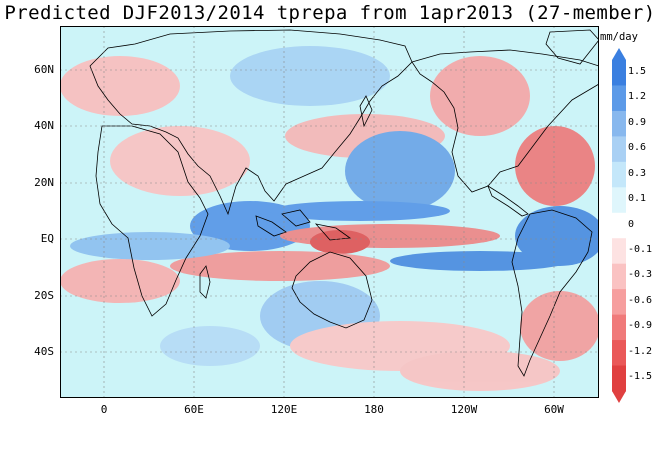 This screenshot has width=660, height=450. I want to click on australia-coastline, so click(332, 290).